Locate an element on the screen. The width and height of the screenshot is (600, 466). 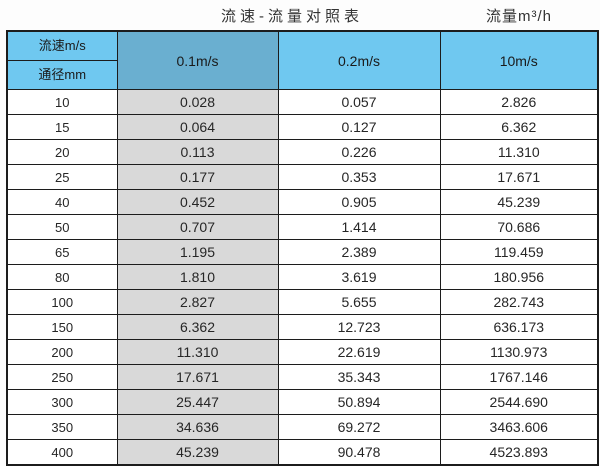
header-row: 流速m/s 通径mm 0.1m/s 0.2m/s 10m/s is located at coordinates (302, 60).